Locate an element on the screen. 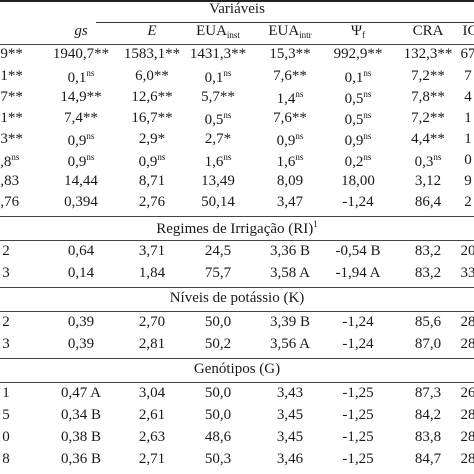 The width and height of the screenshot is (474, 474). mean-cell: 85,6 is located at coordinates (428, 322).